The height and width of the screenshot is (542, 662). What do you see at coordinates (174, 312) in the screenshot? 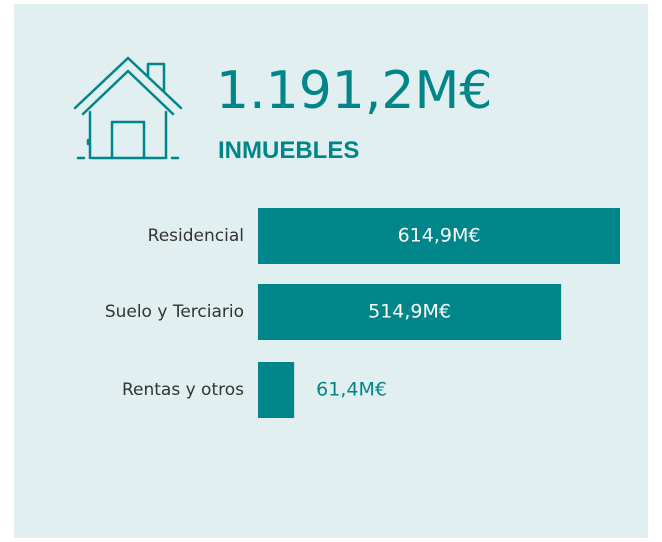
I see `category-label: Suelo y Terciario` at bounding box center [174, 312].